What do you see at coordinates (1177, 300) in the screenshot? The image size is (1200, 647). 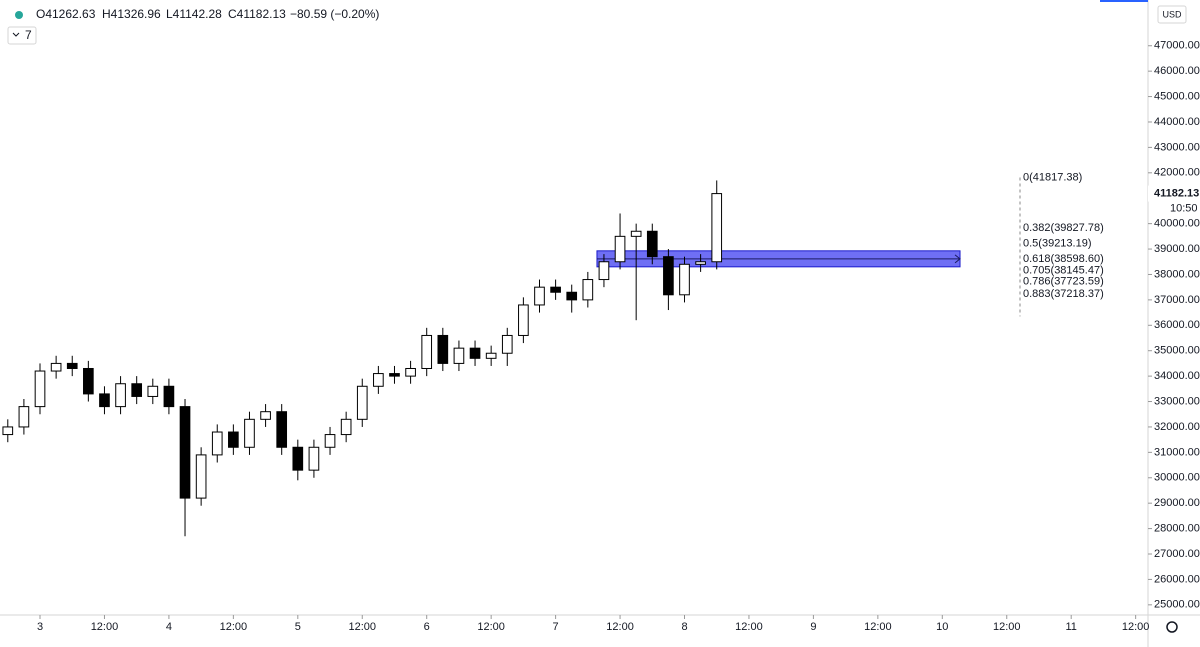 I see `y-tick-label: 37000.00` at bounding box center [1177, 300].